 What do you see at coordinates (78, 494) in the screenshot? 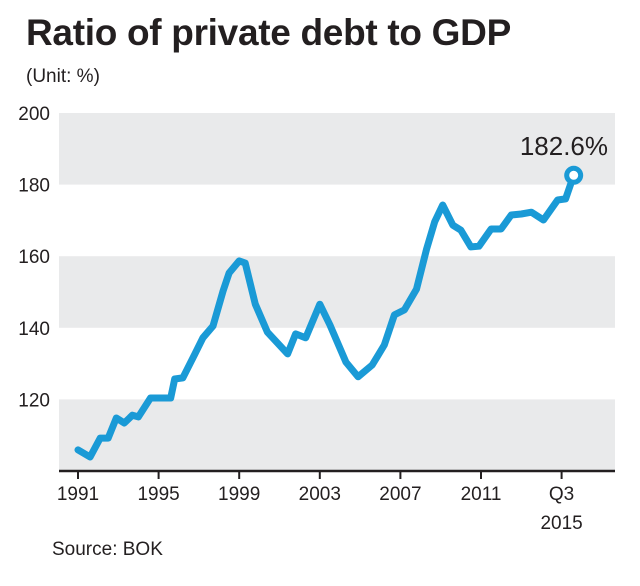
I see `x-tick-label: 1991` at bounding box center [78, 494].